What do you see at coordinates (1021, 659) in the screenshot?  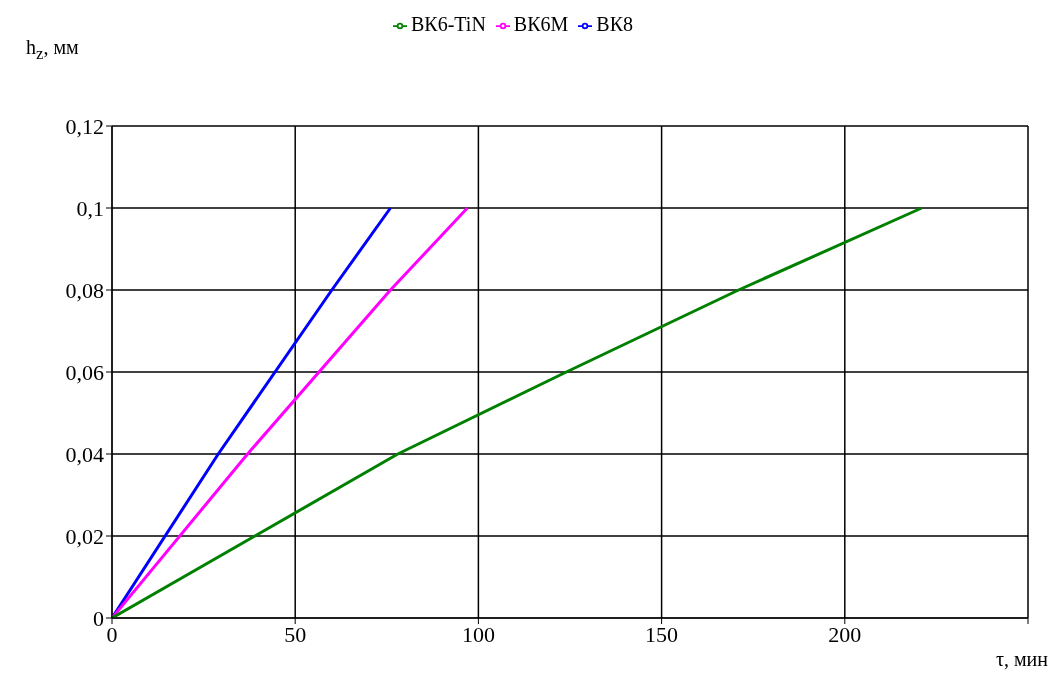 I see `x-axis-title: τ, мин` at bounding box center [1021, 659].